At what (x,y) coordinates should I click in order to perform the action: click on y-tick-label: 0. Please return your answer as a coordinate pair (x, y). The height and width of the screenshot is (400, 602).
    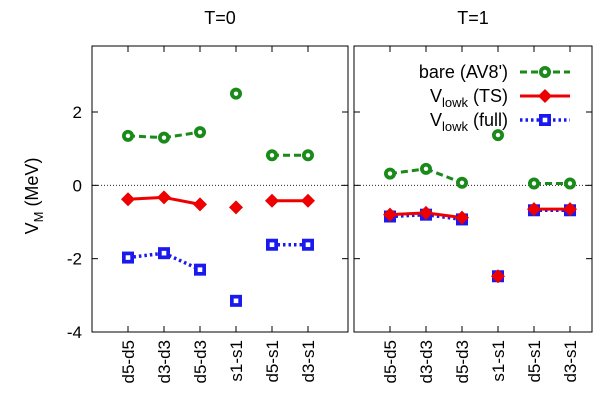
    Looking at the image, I should click on (77, 185).